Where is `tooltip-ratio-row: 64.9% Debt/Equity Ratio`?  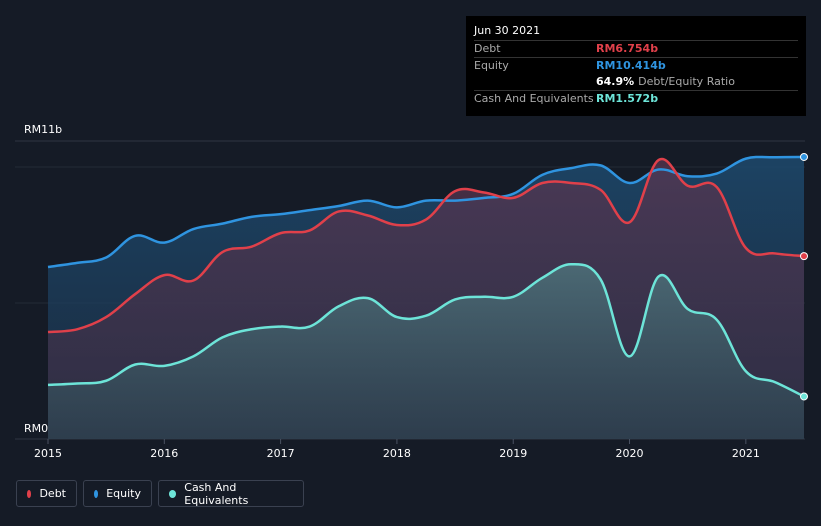 tooltip-ratio-row: 64.9% Debt/Equity Ratio is located at coordinates (636, 82).